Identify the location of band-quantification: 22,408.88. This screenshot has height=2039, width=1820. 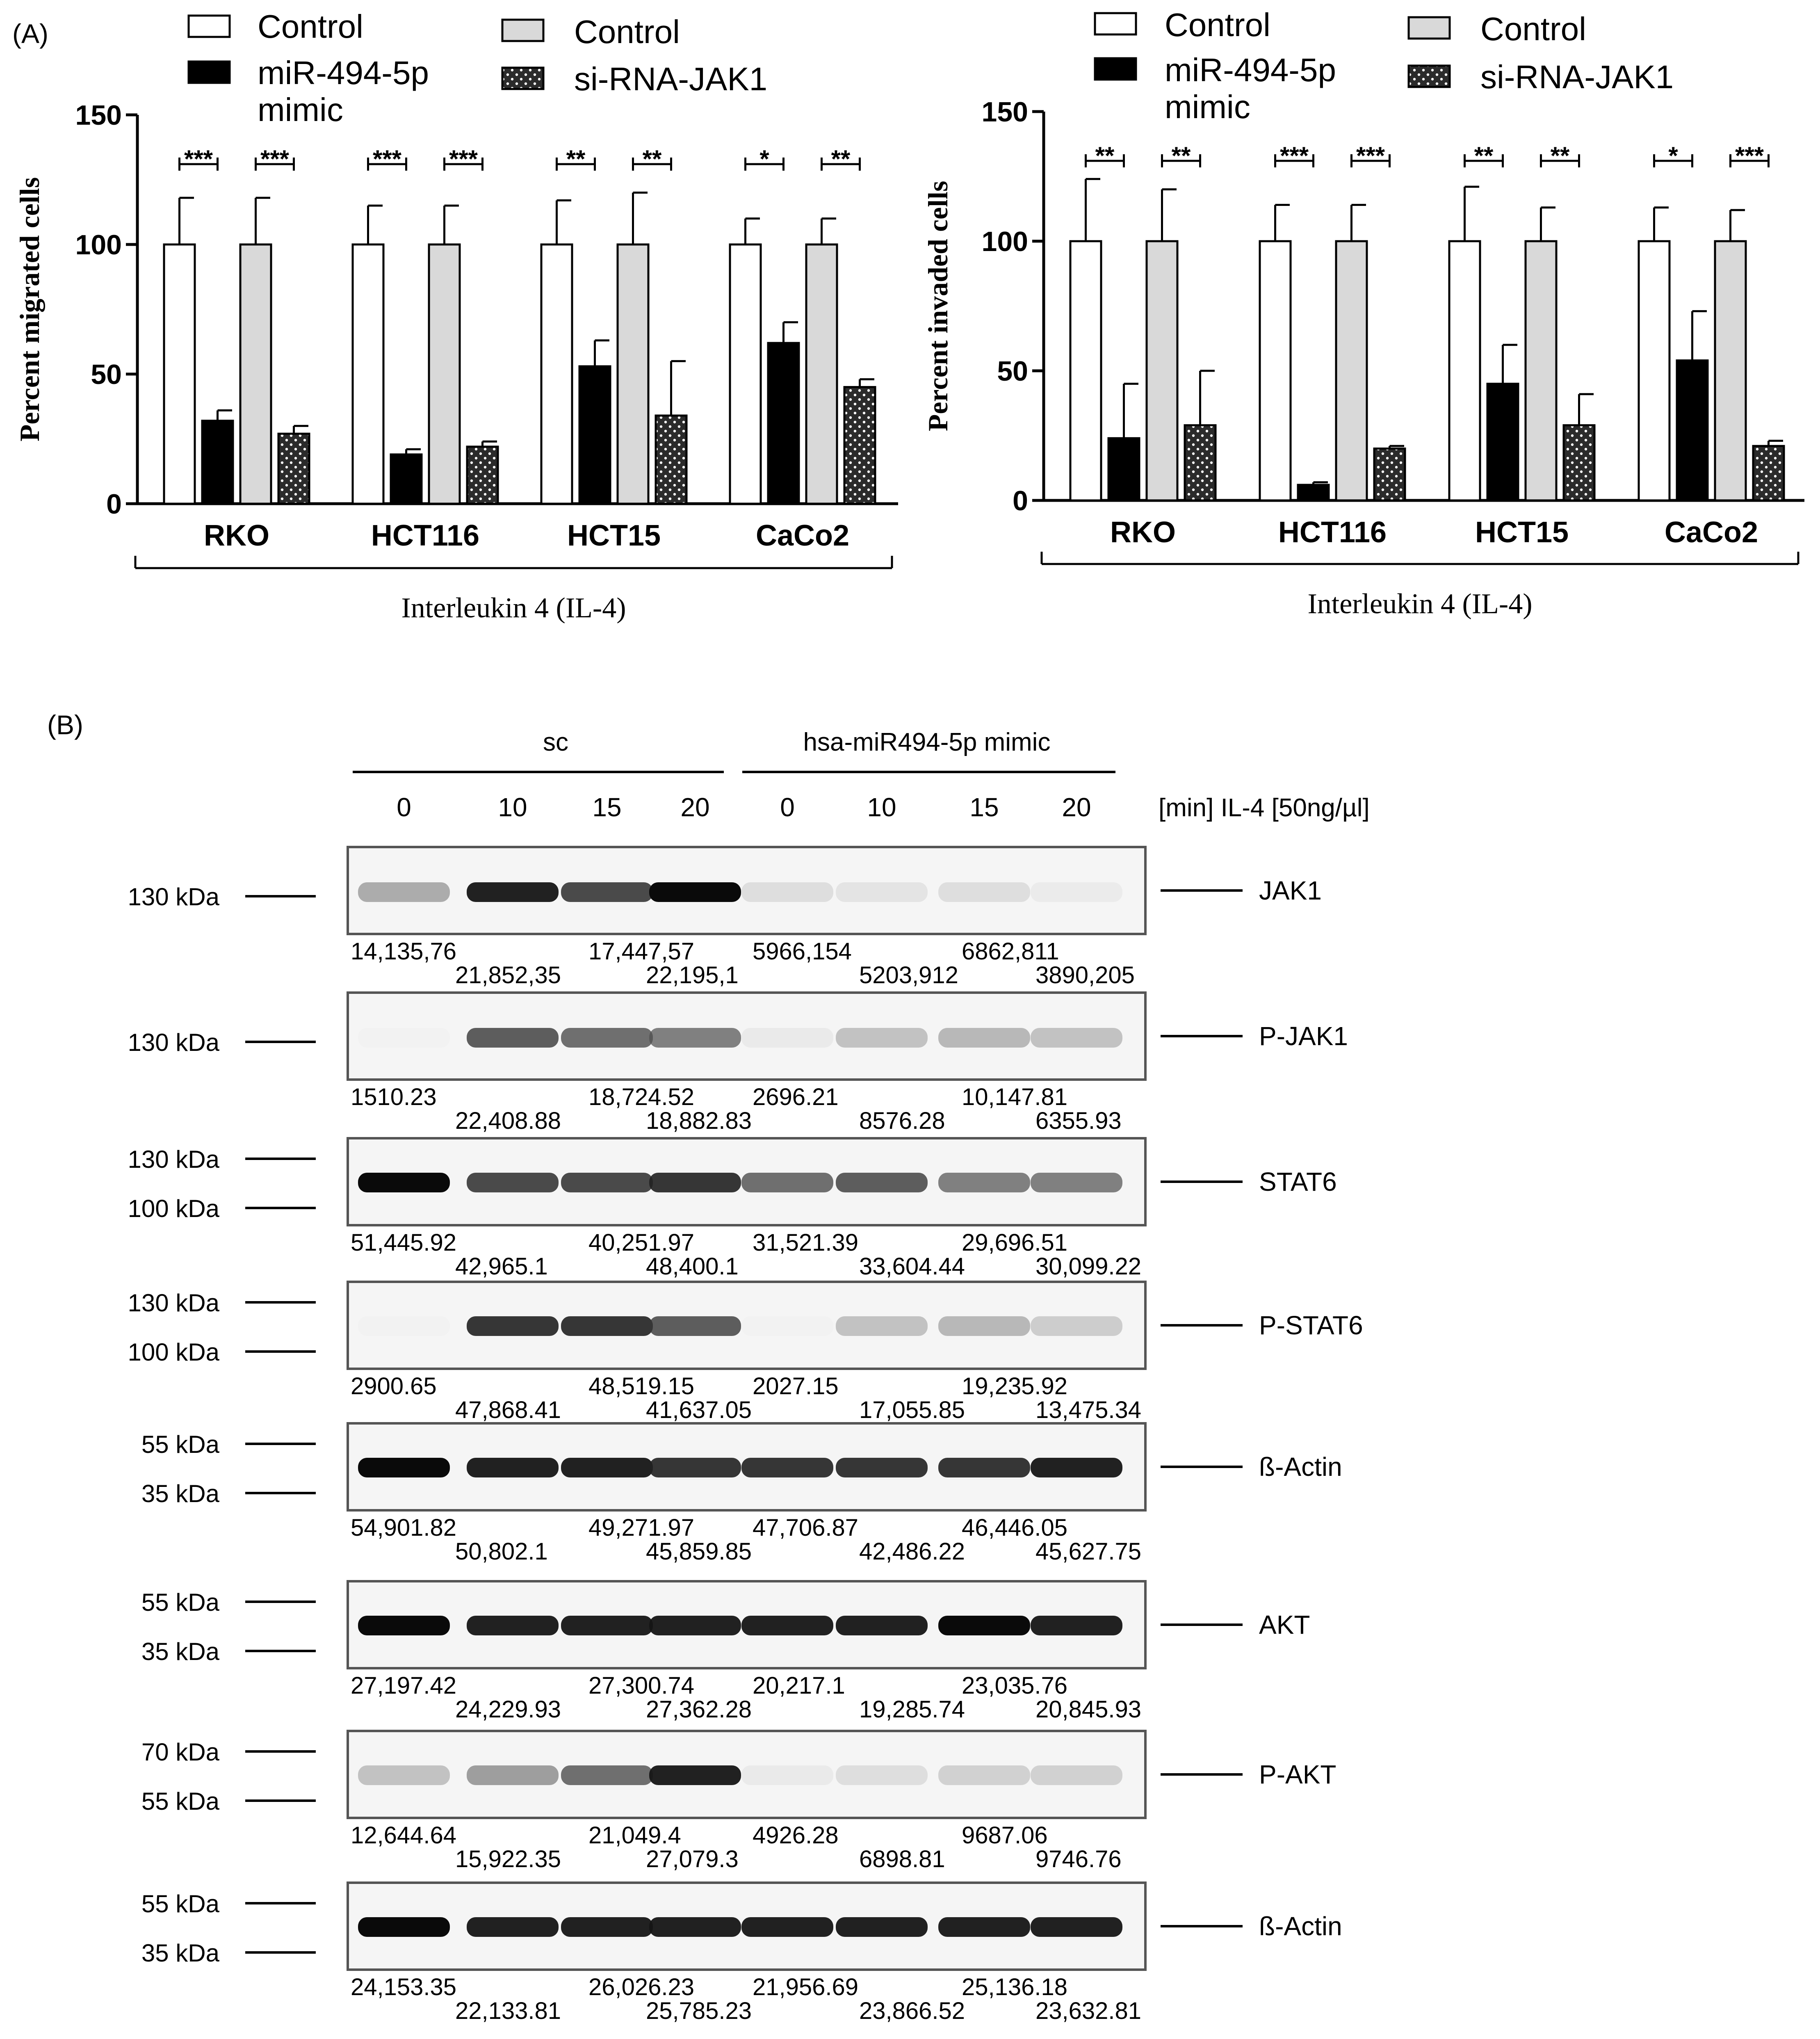
(508, 1120).